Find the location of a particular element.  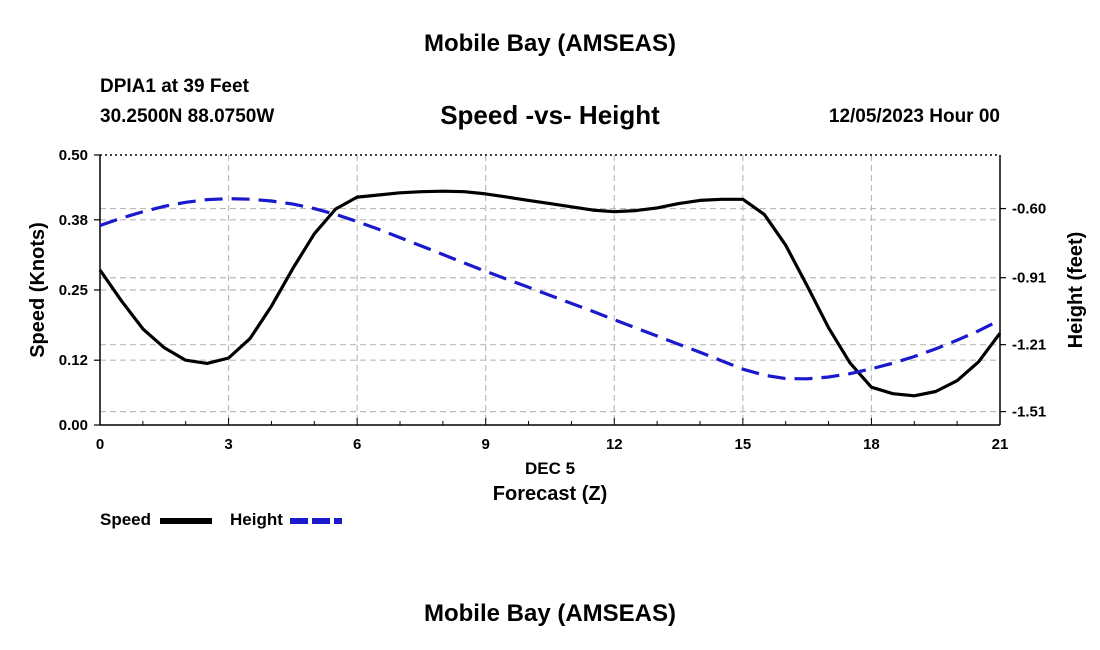

forecast-datetime: 12/05/2023 Hour 00 is located at coordinates (914, 116).